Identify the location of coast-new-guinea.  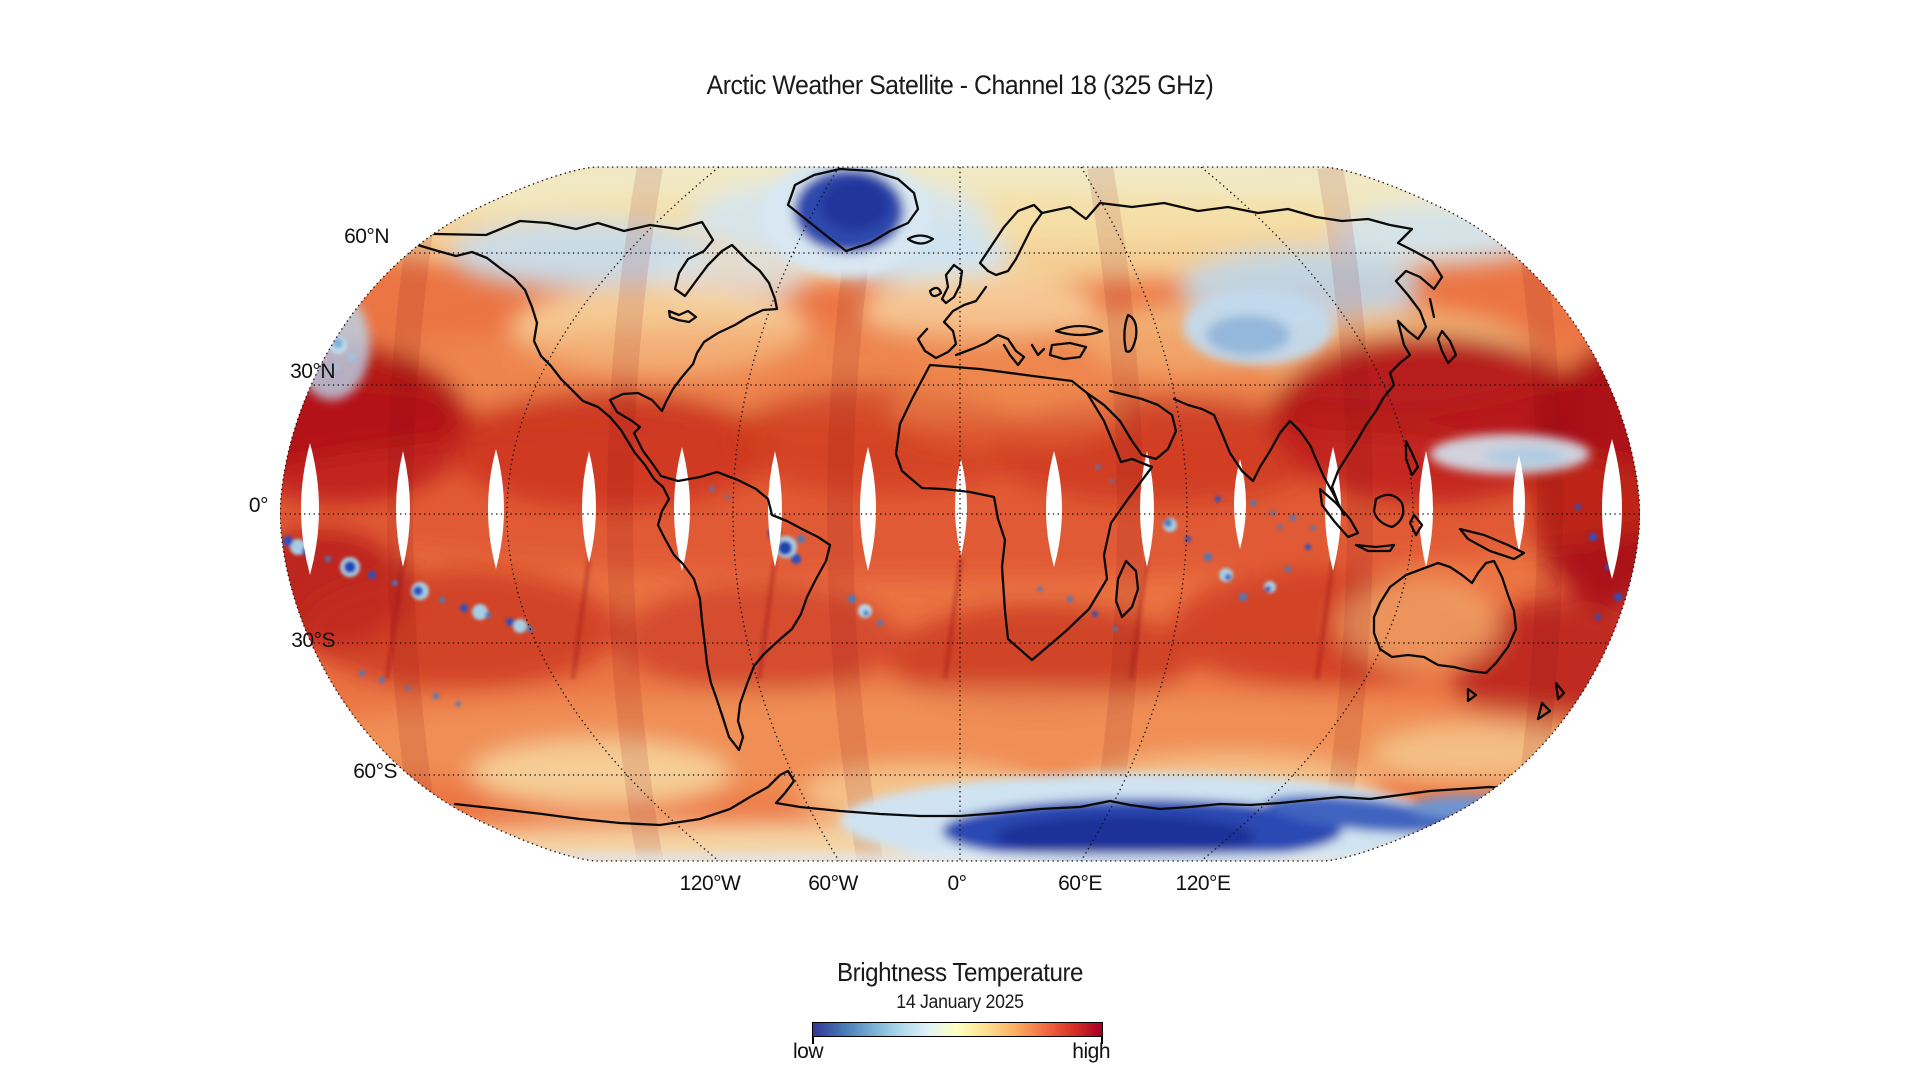
(1492, 544).